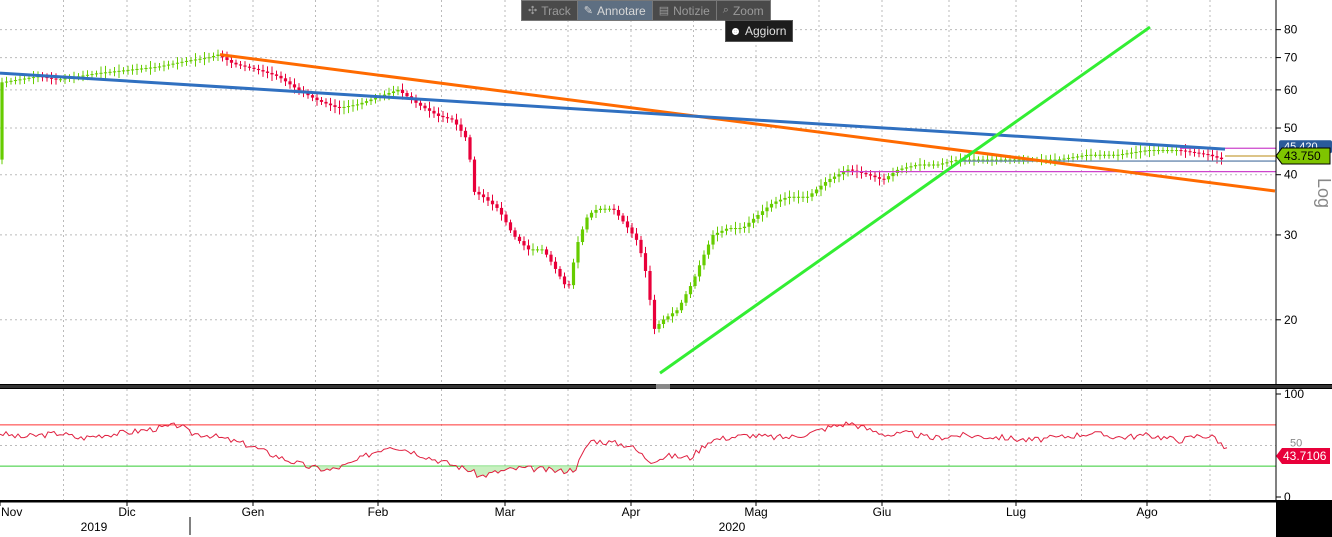  What do you see at coordinates (1291, 175) in the screenshot?
I see `price-tick-label: 40` at bounding box center [1291, 175].